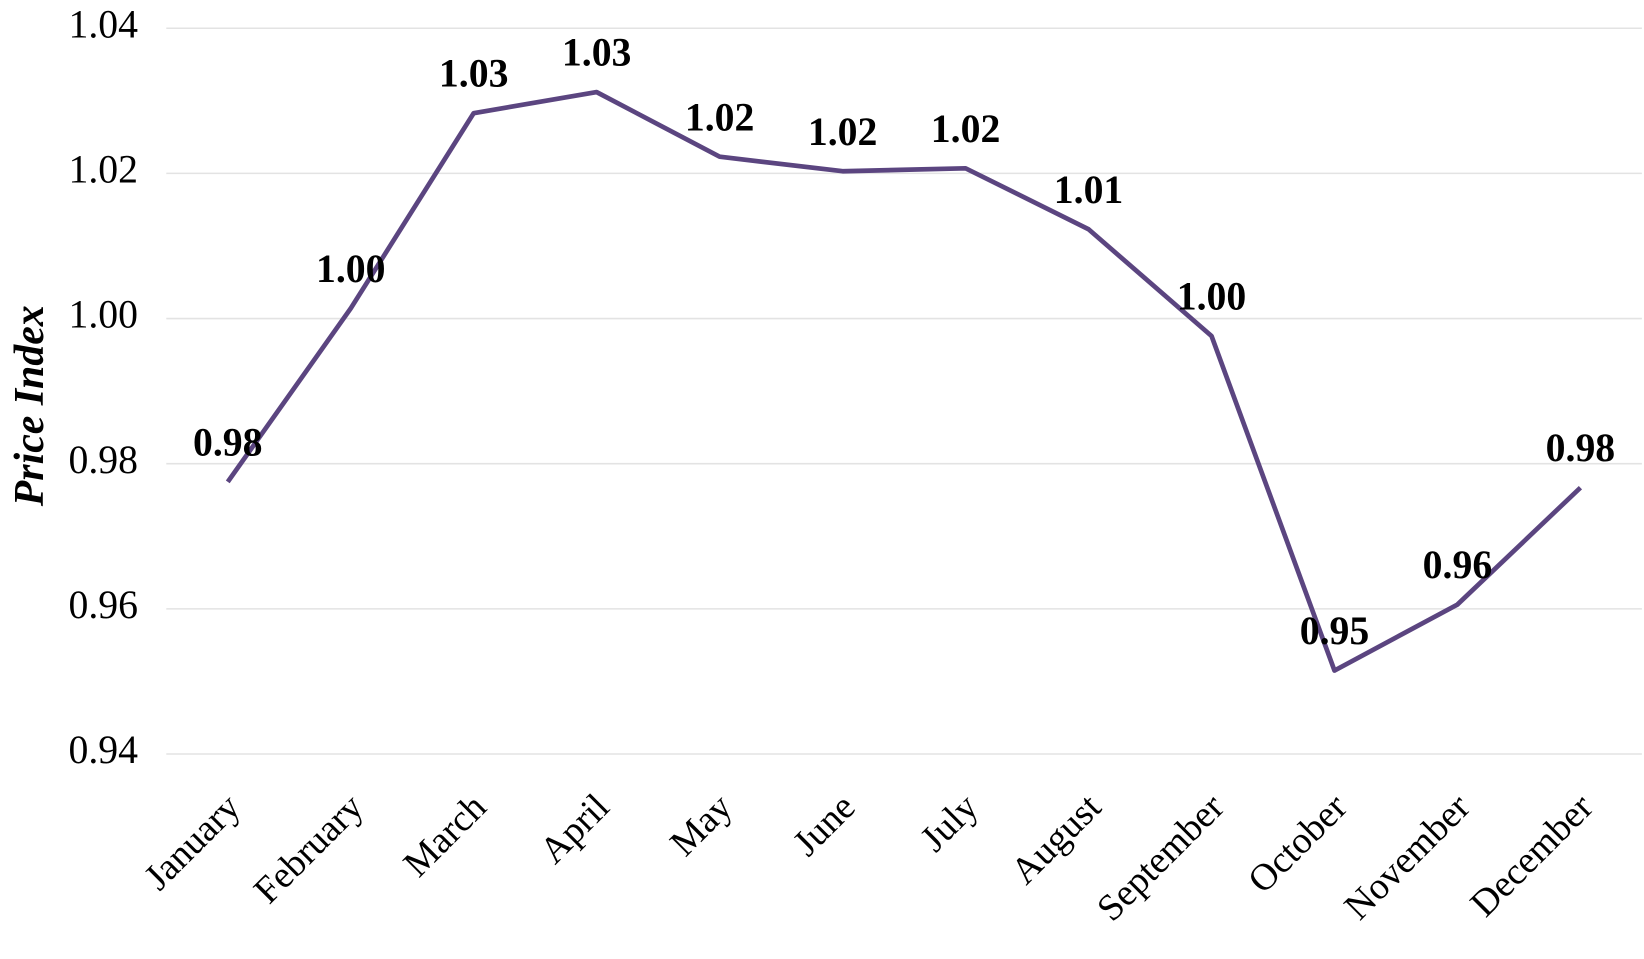 The width and height of the screenshot is (1644, 959). Describe the element at coordinates (192, 842) in the screenshot. I see `x-tick-label: January` at that location.